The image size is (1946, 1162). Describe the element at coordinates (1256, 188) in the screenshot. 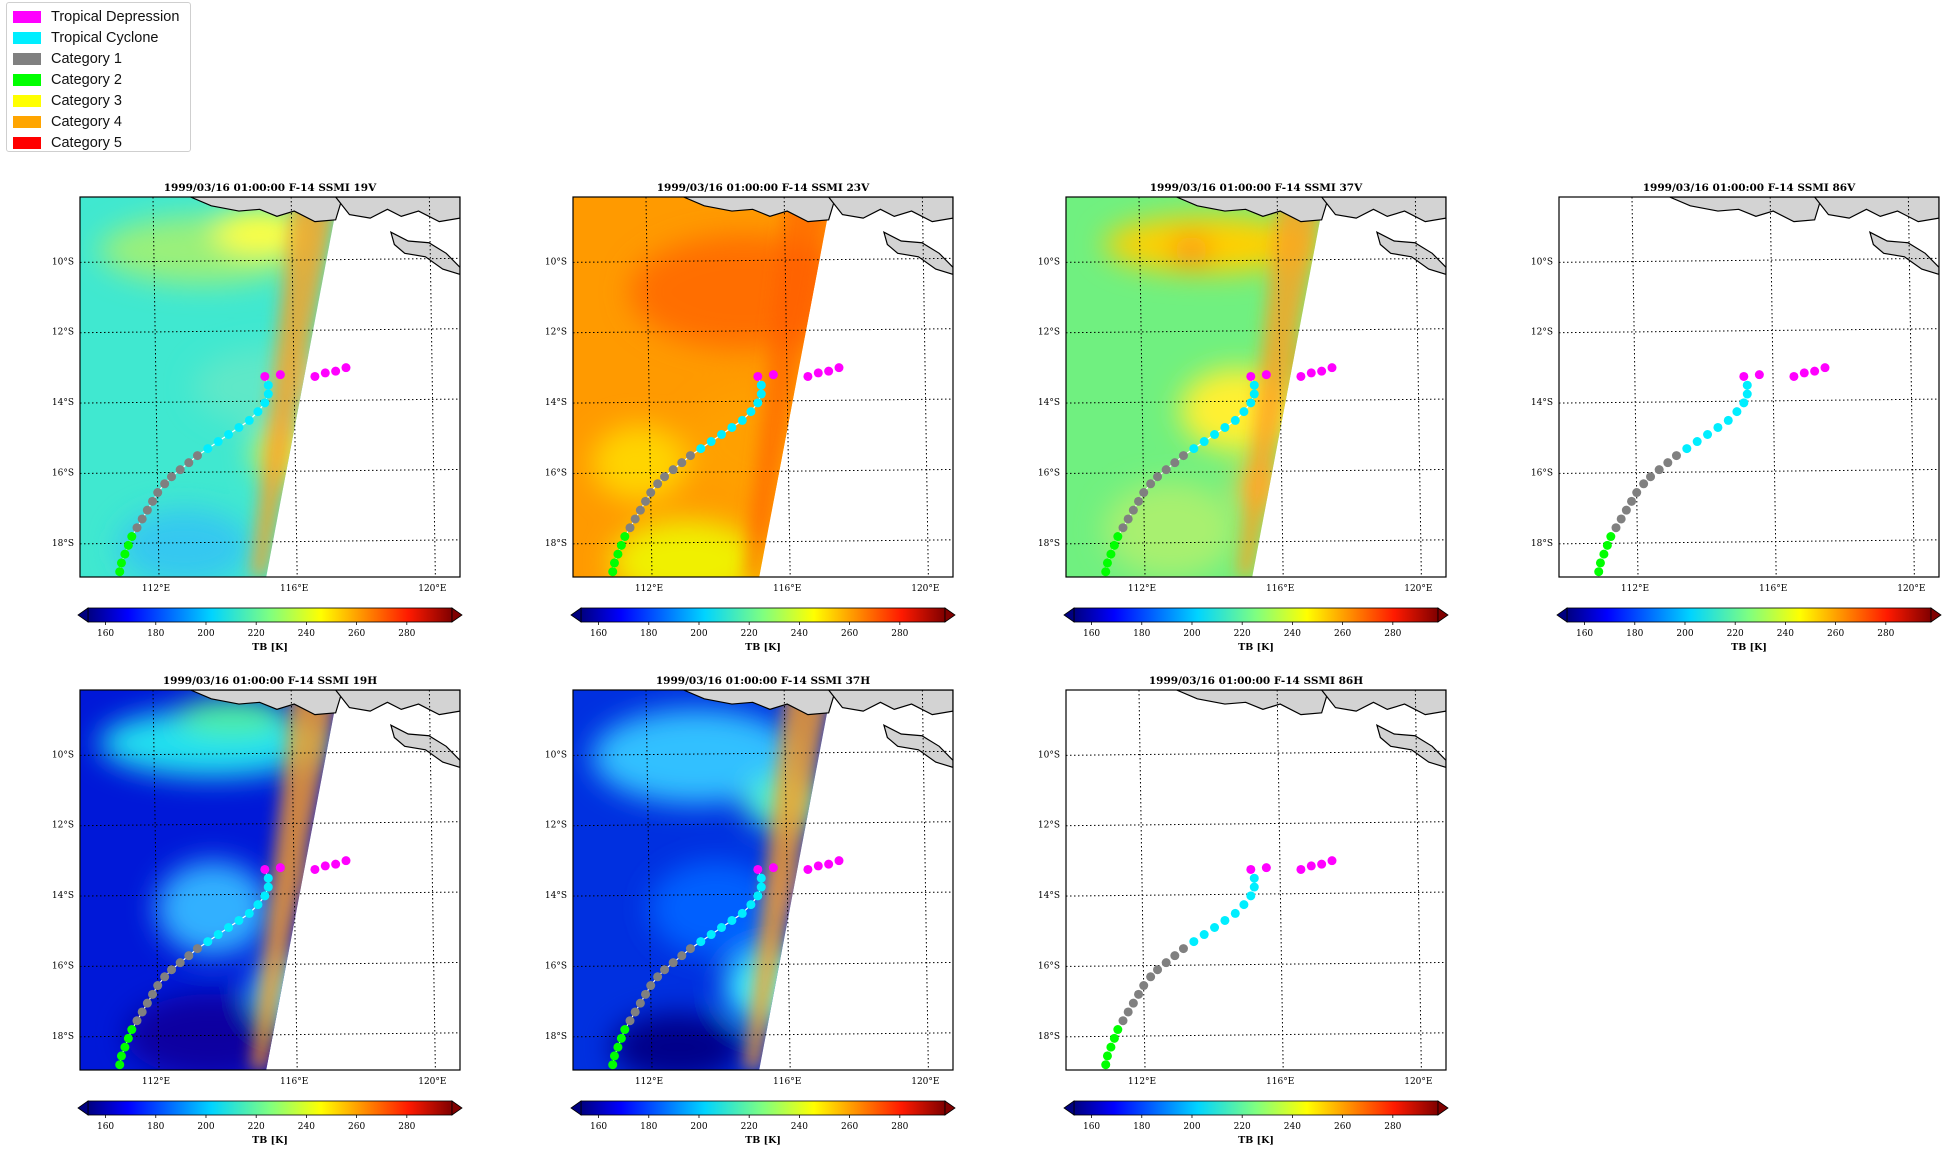

I see `panel-title: 1999/03/16 01:00:00 F-14 SSMI 37V` at that location.